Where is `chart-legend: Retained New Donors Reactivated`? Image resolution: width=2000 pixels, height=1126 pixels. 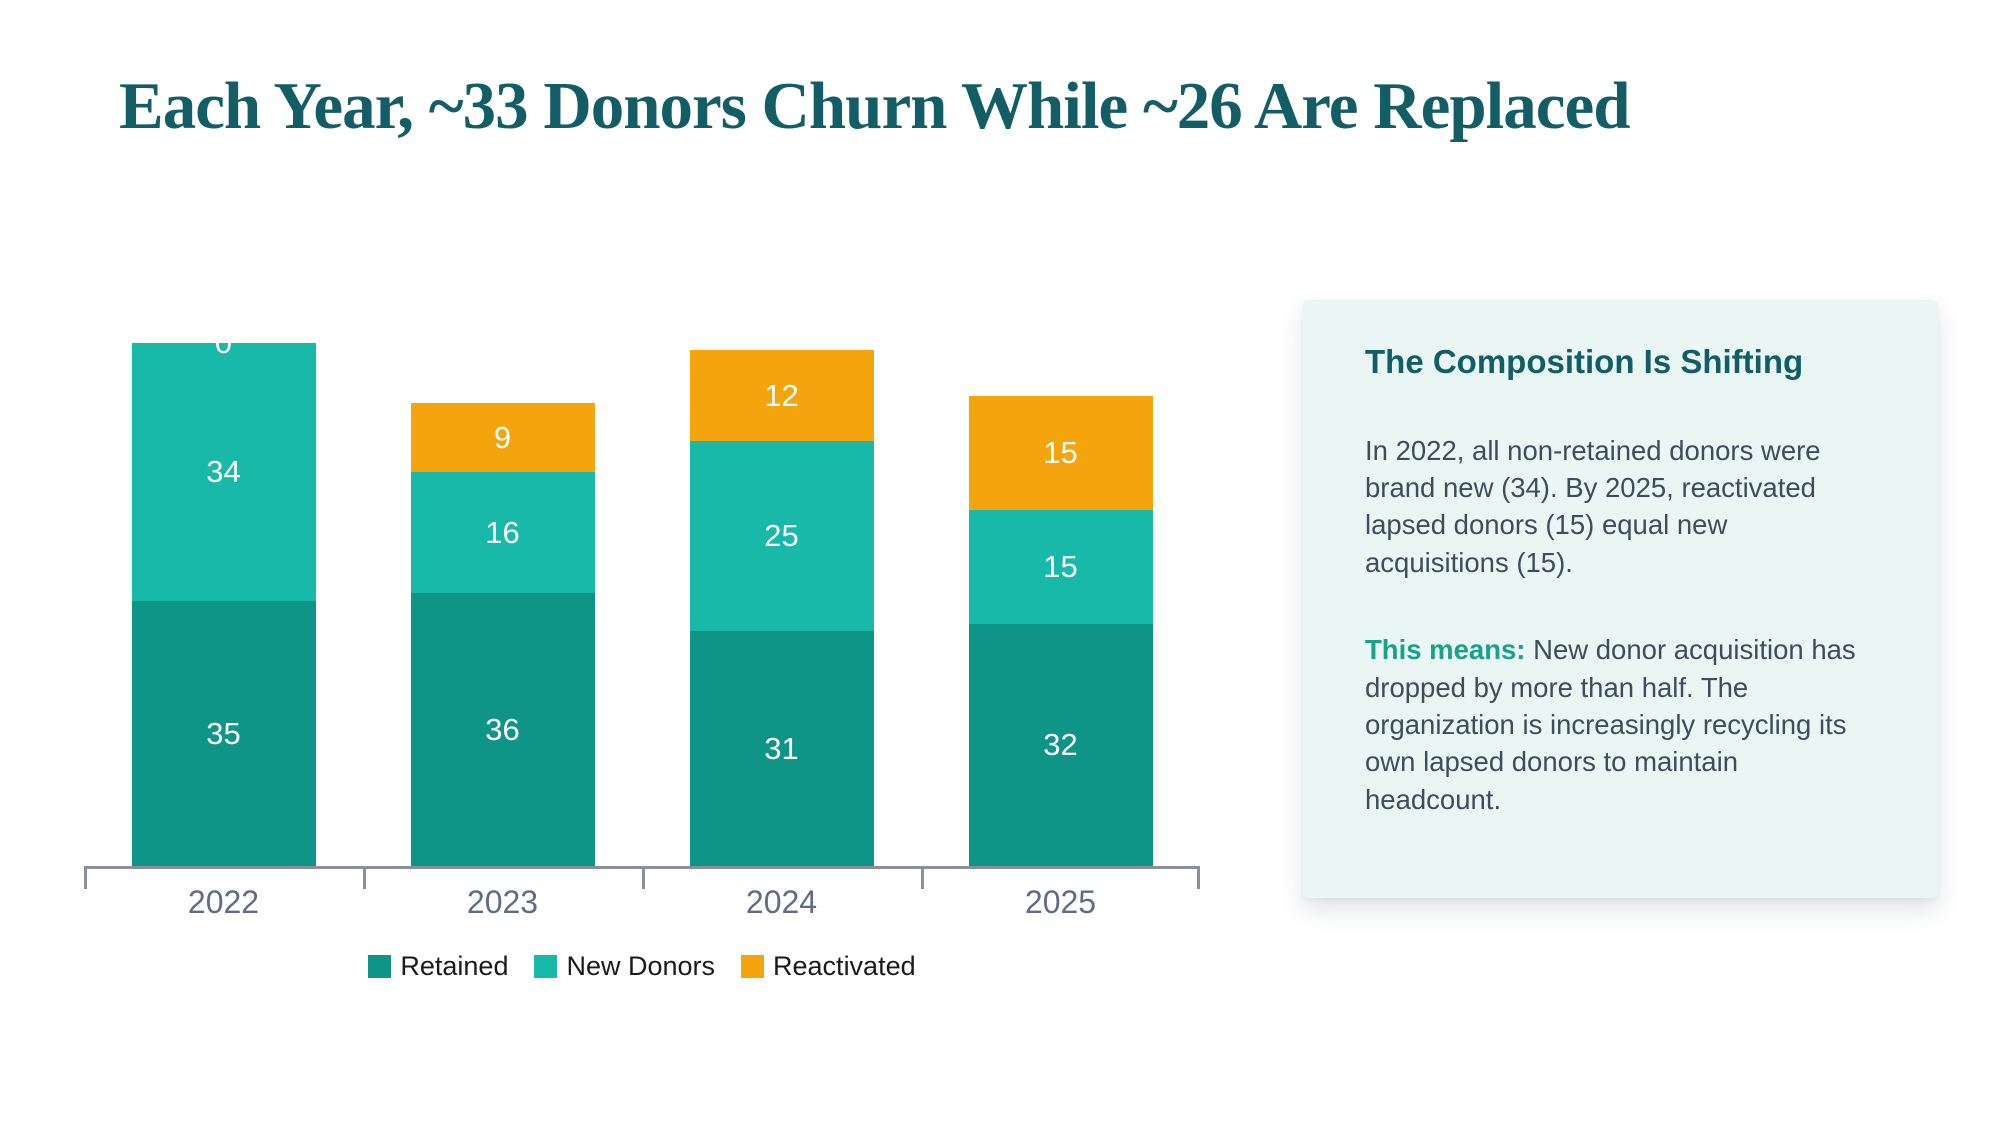
chart-legend: Retained New Donors Reactivated is located at coordinates (642, 966).